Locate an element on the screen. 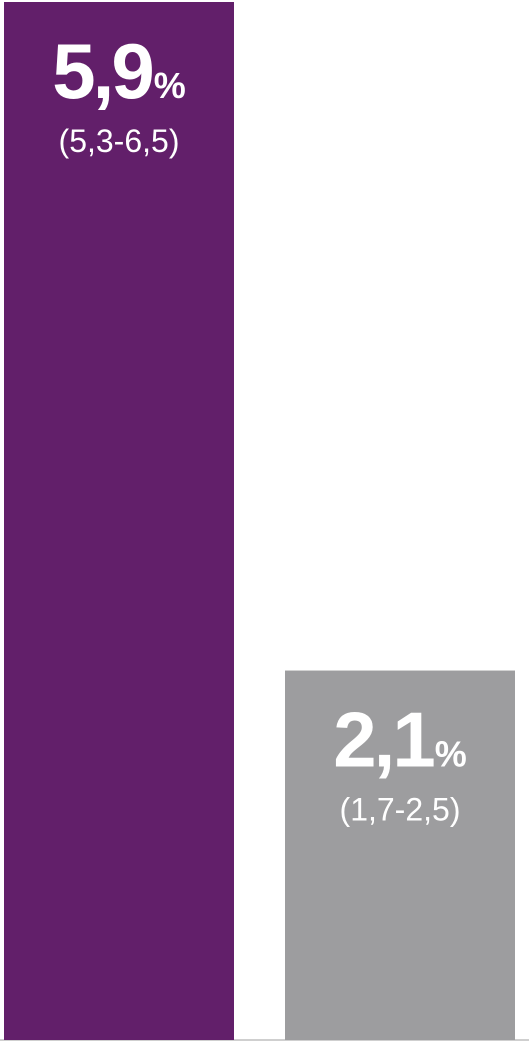 This screenshot has height=1042, width=529. value-label-1: 5,9% is located at coordinates (118, 71).